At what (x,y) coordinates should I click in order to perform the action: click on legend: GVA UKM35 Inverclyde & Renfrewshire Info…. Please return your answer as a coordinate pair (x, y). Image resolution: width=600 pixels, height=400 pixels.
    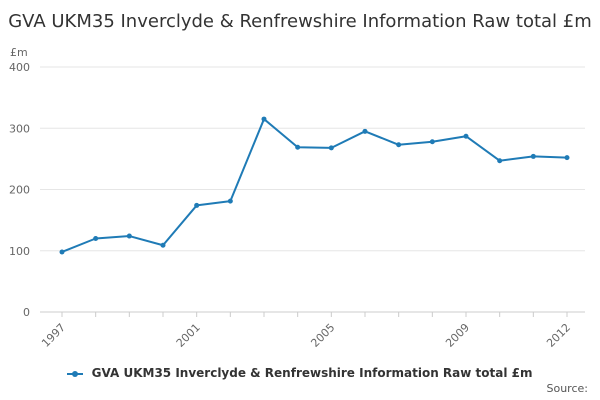
    Looking at the image, I should click on (300, 373).